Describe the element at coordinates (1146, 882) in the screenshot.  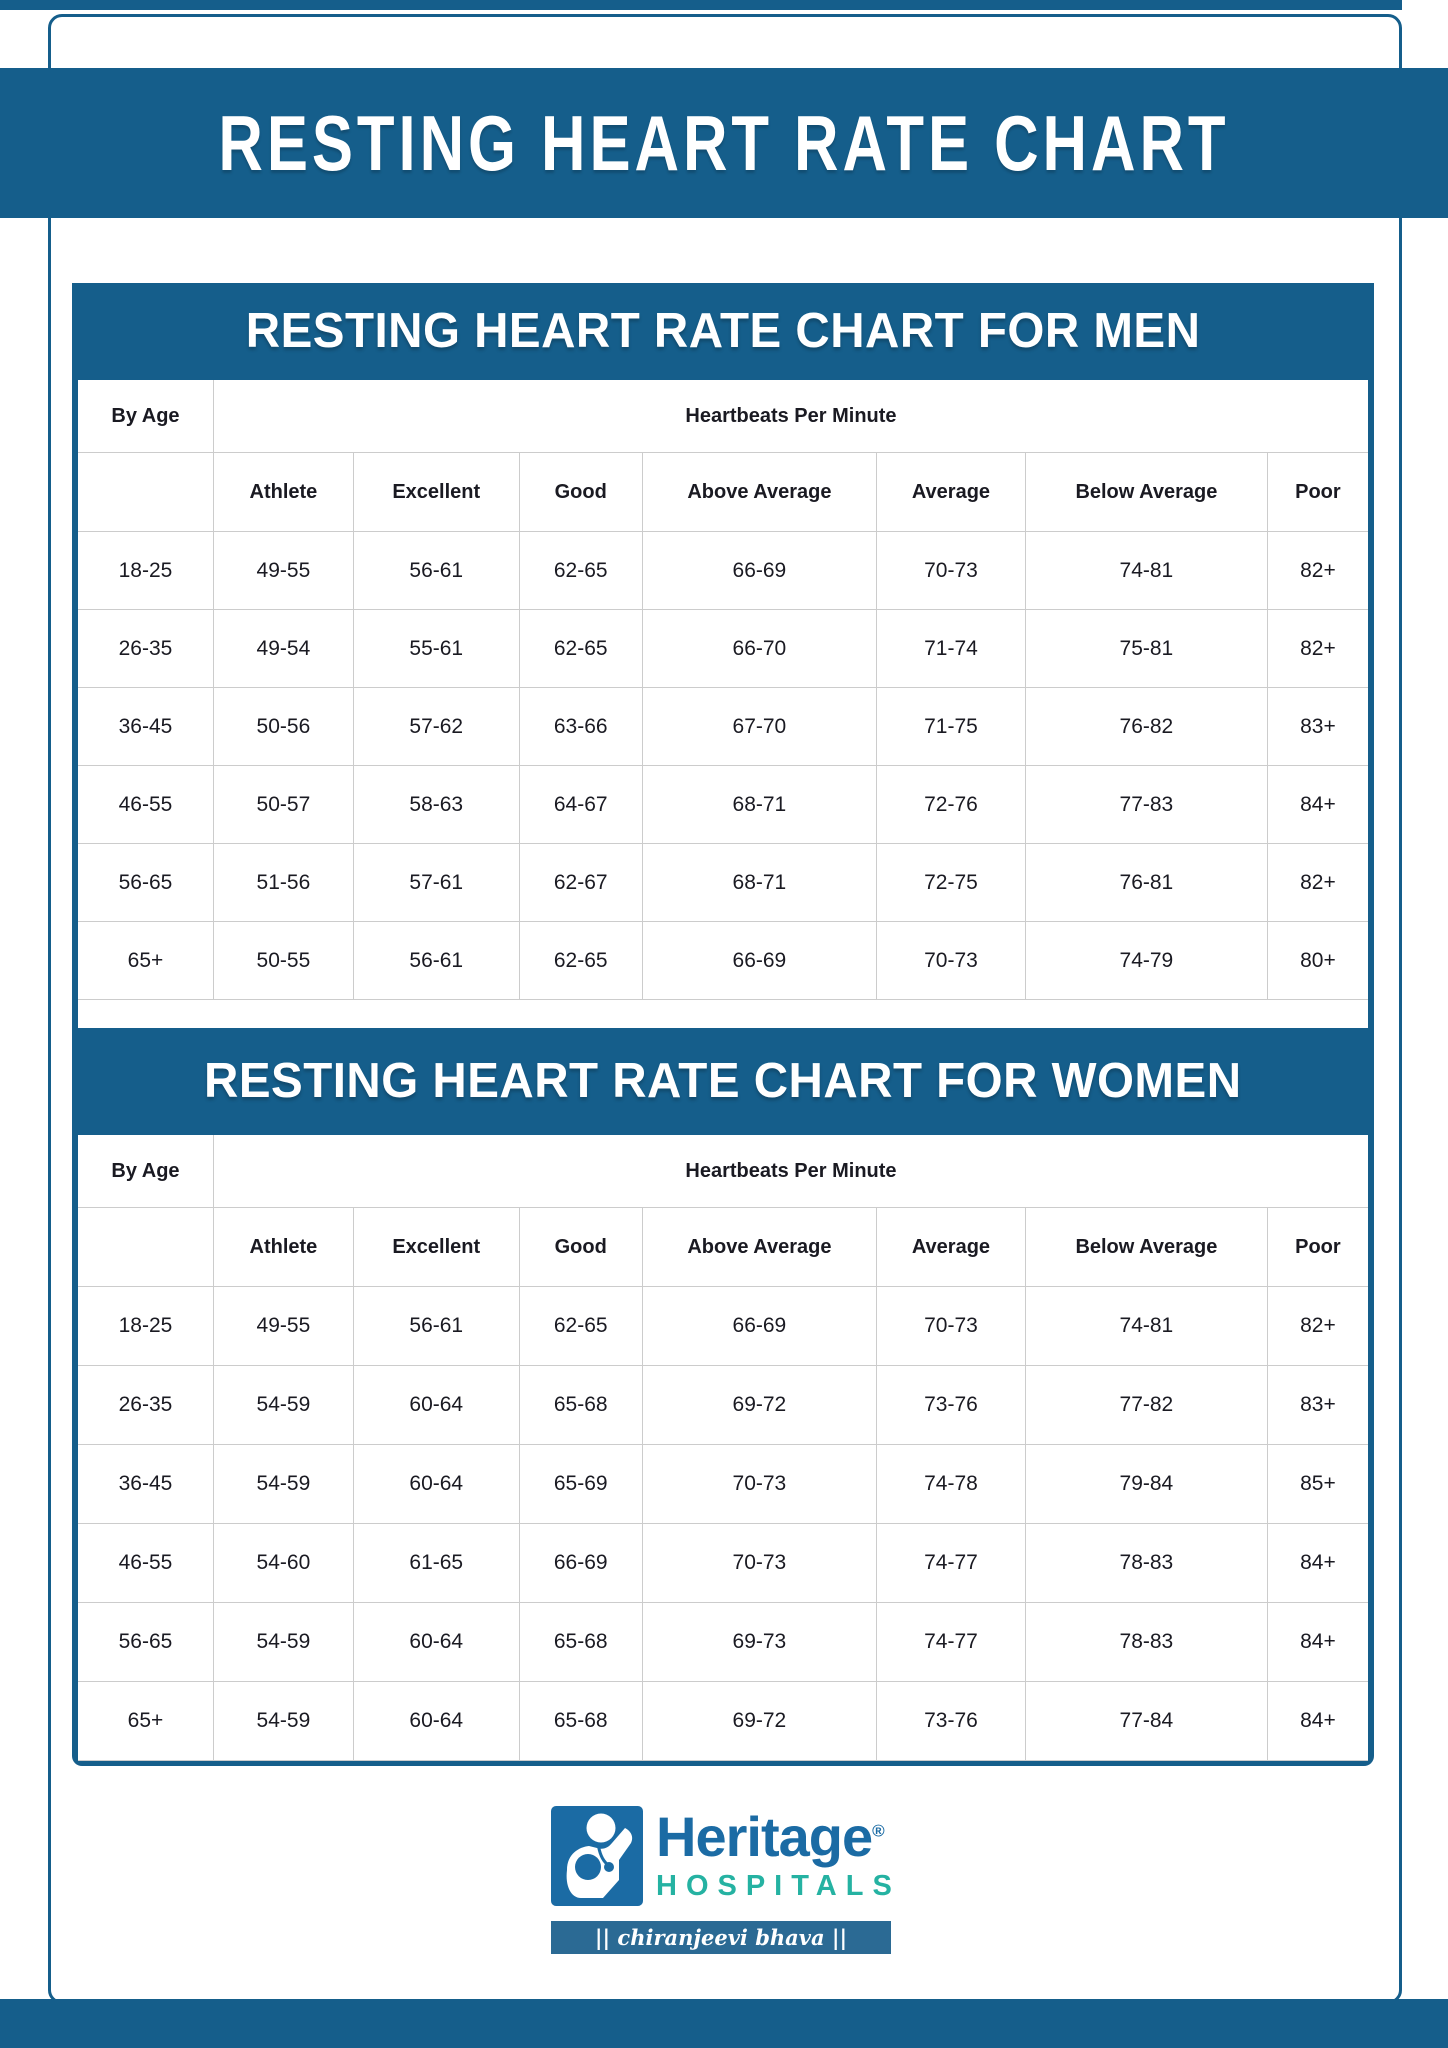
I see `value-cell: 76-81` at that location.